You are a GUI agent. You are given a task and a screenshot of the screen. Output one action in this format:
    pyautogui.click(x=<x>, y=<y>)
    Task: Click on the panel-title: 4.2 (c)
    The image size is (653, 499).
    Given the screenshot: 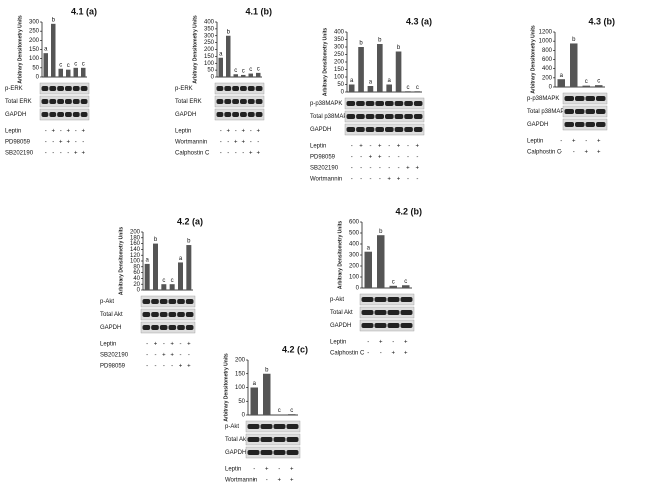 What is the action you would take?
    pyautogui.click(x=295, y=349)
    